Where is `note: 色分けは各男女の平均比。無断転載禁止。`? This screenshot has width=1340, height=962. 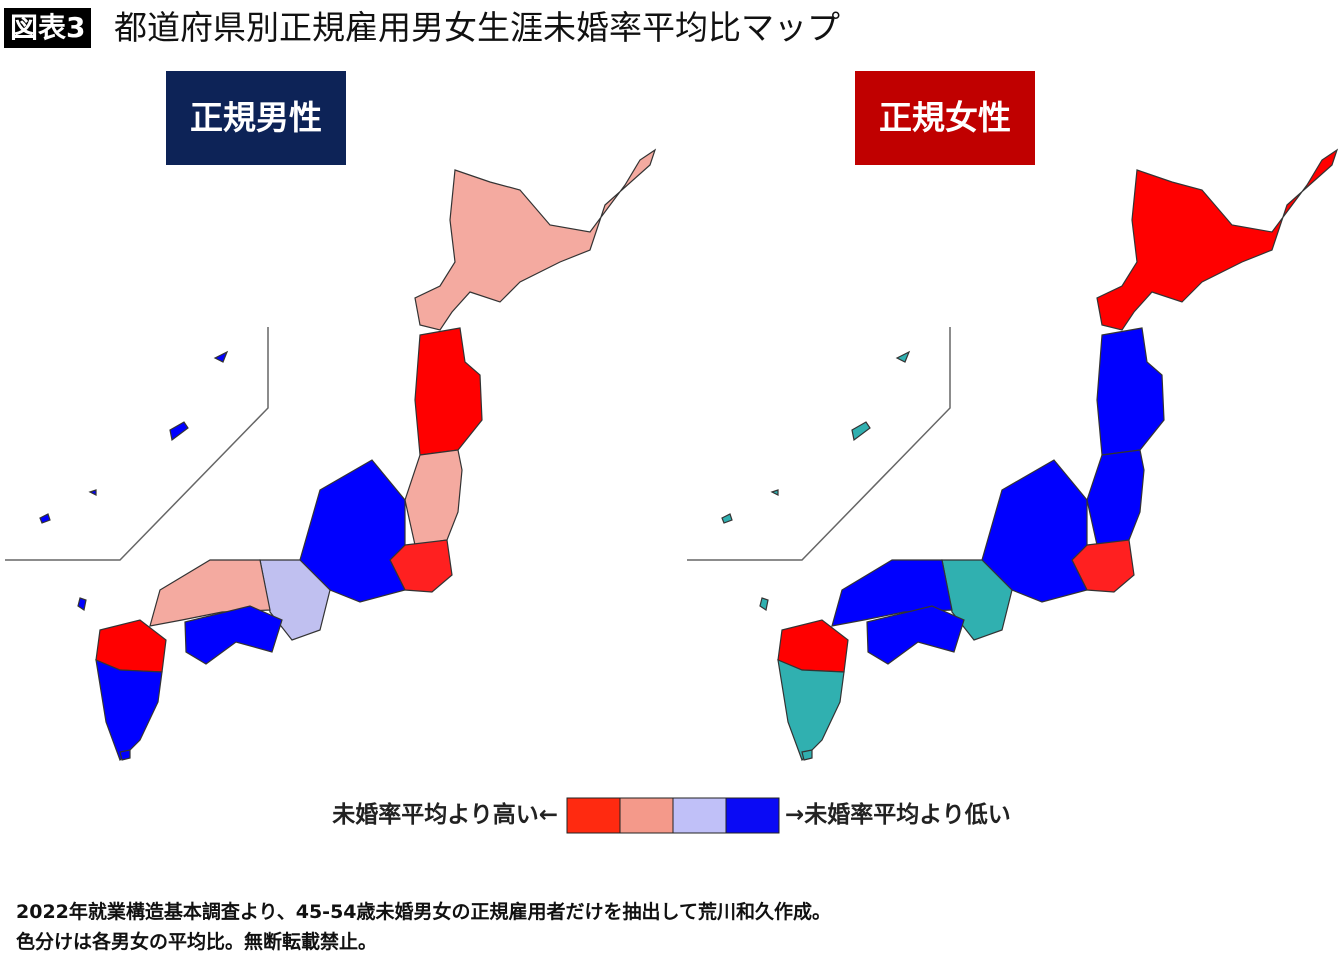 note: 色分けは各男女の平均比。無断転載禁止。 is located at coordinates (197, 942).